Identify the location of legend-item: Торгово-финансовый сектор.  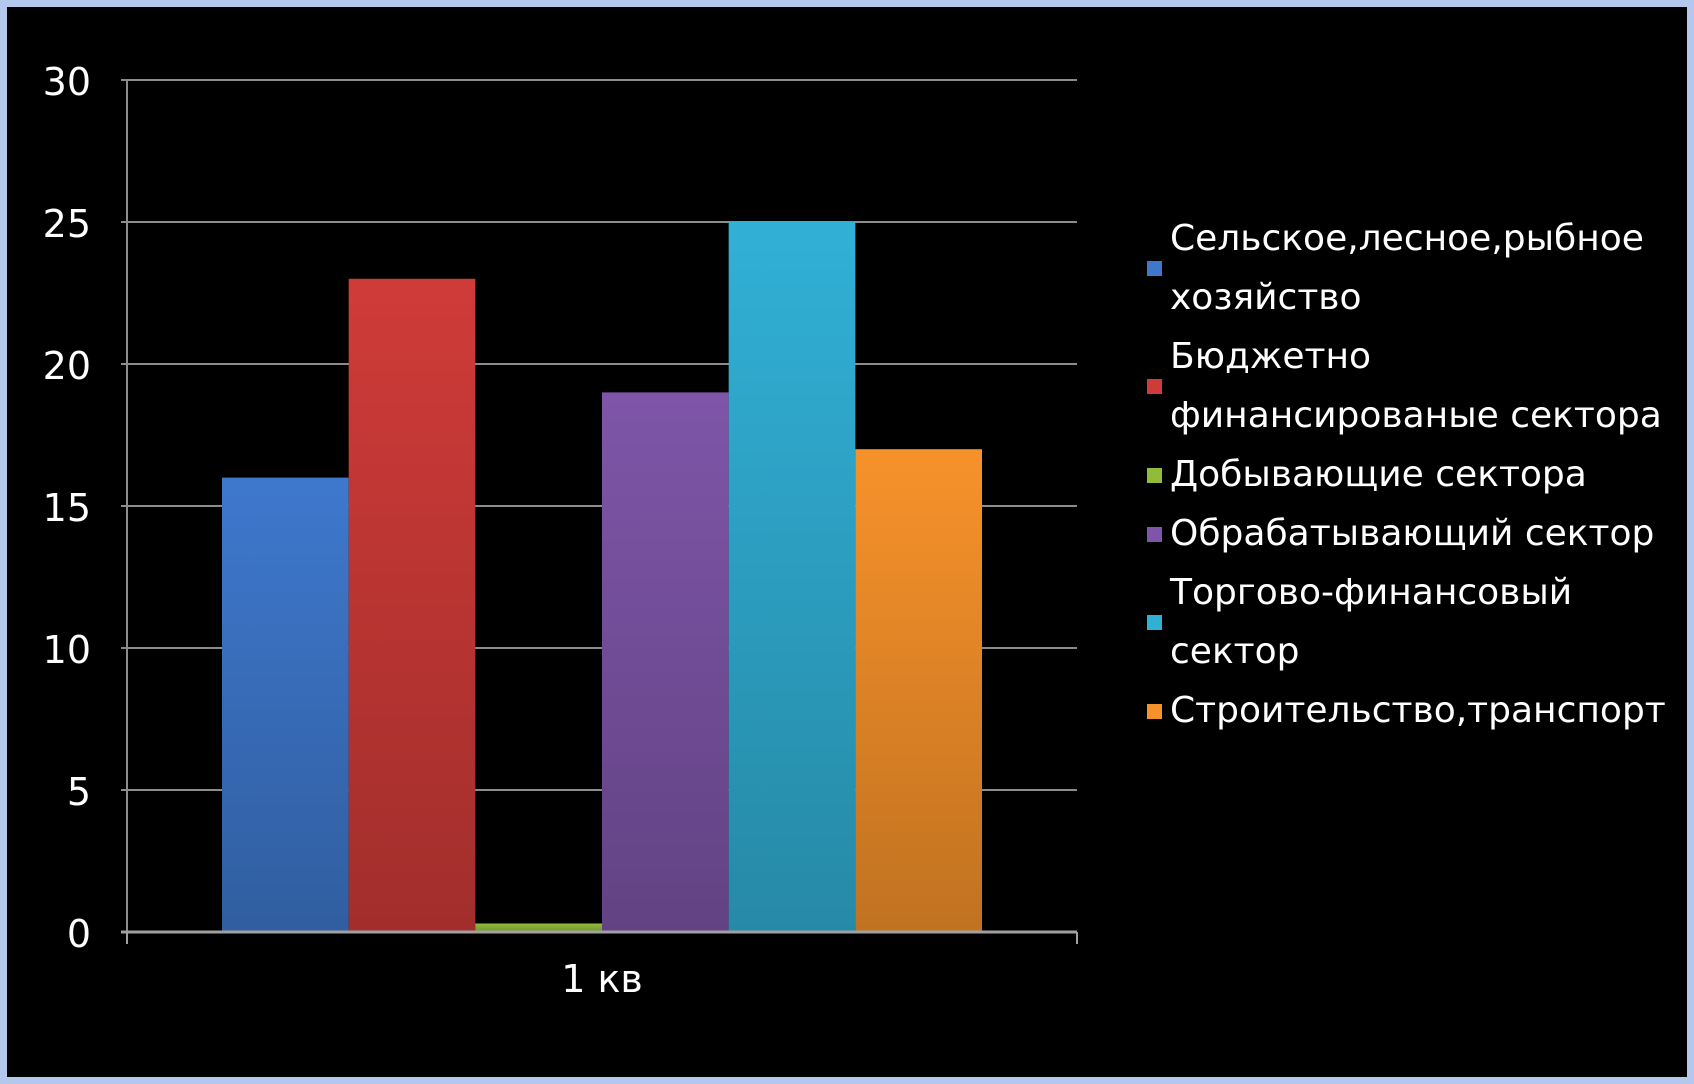
(1412, 622).